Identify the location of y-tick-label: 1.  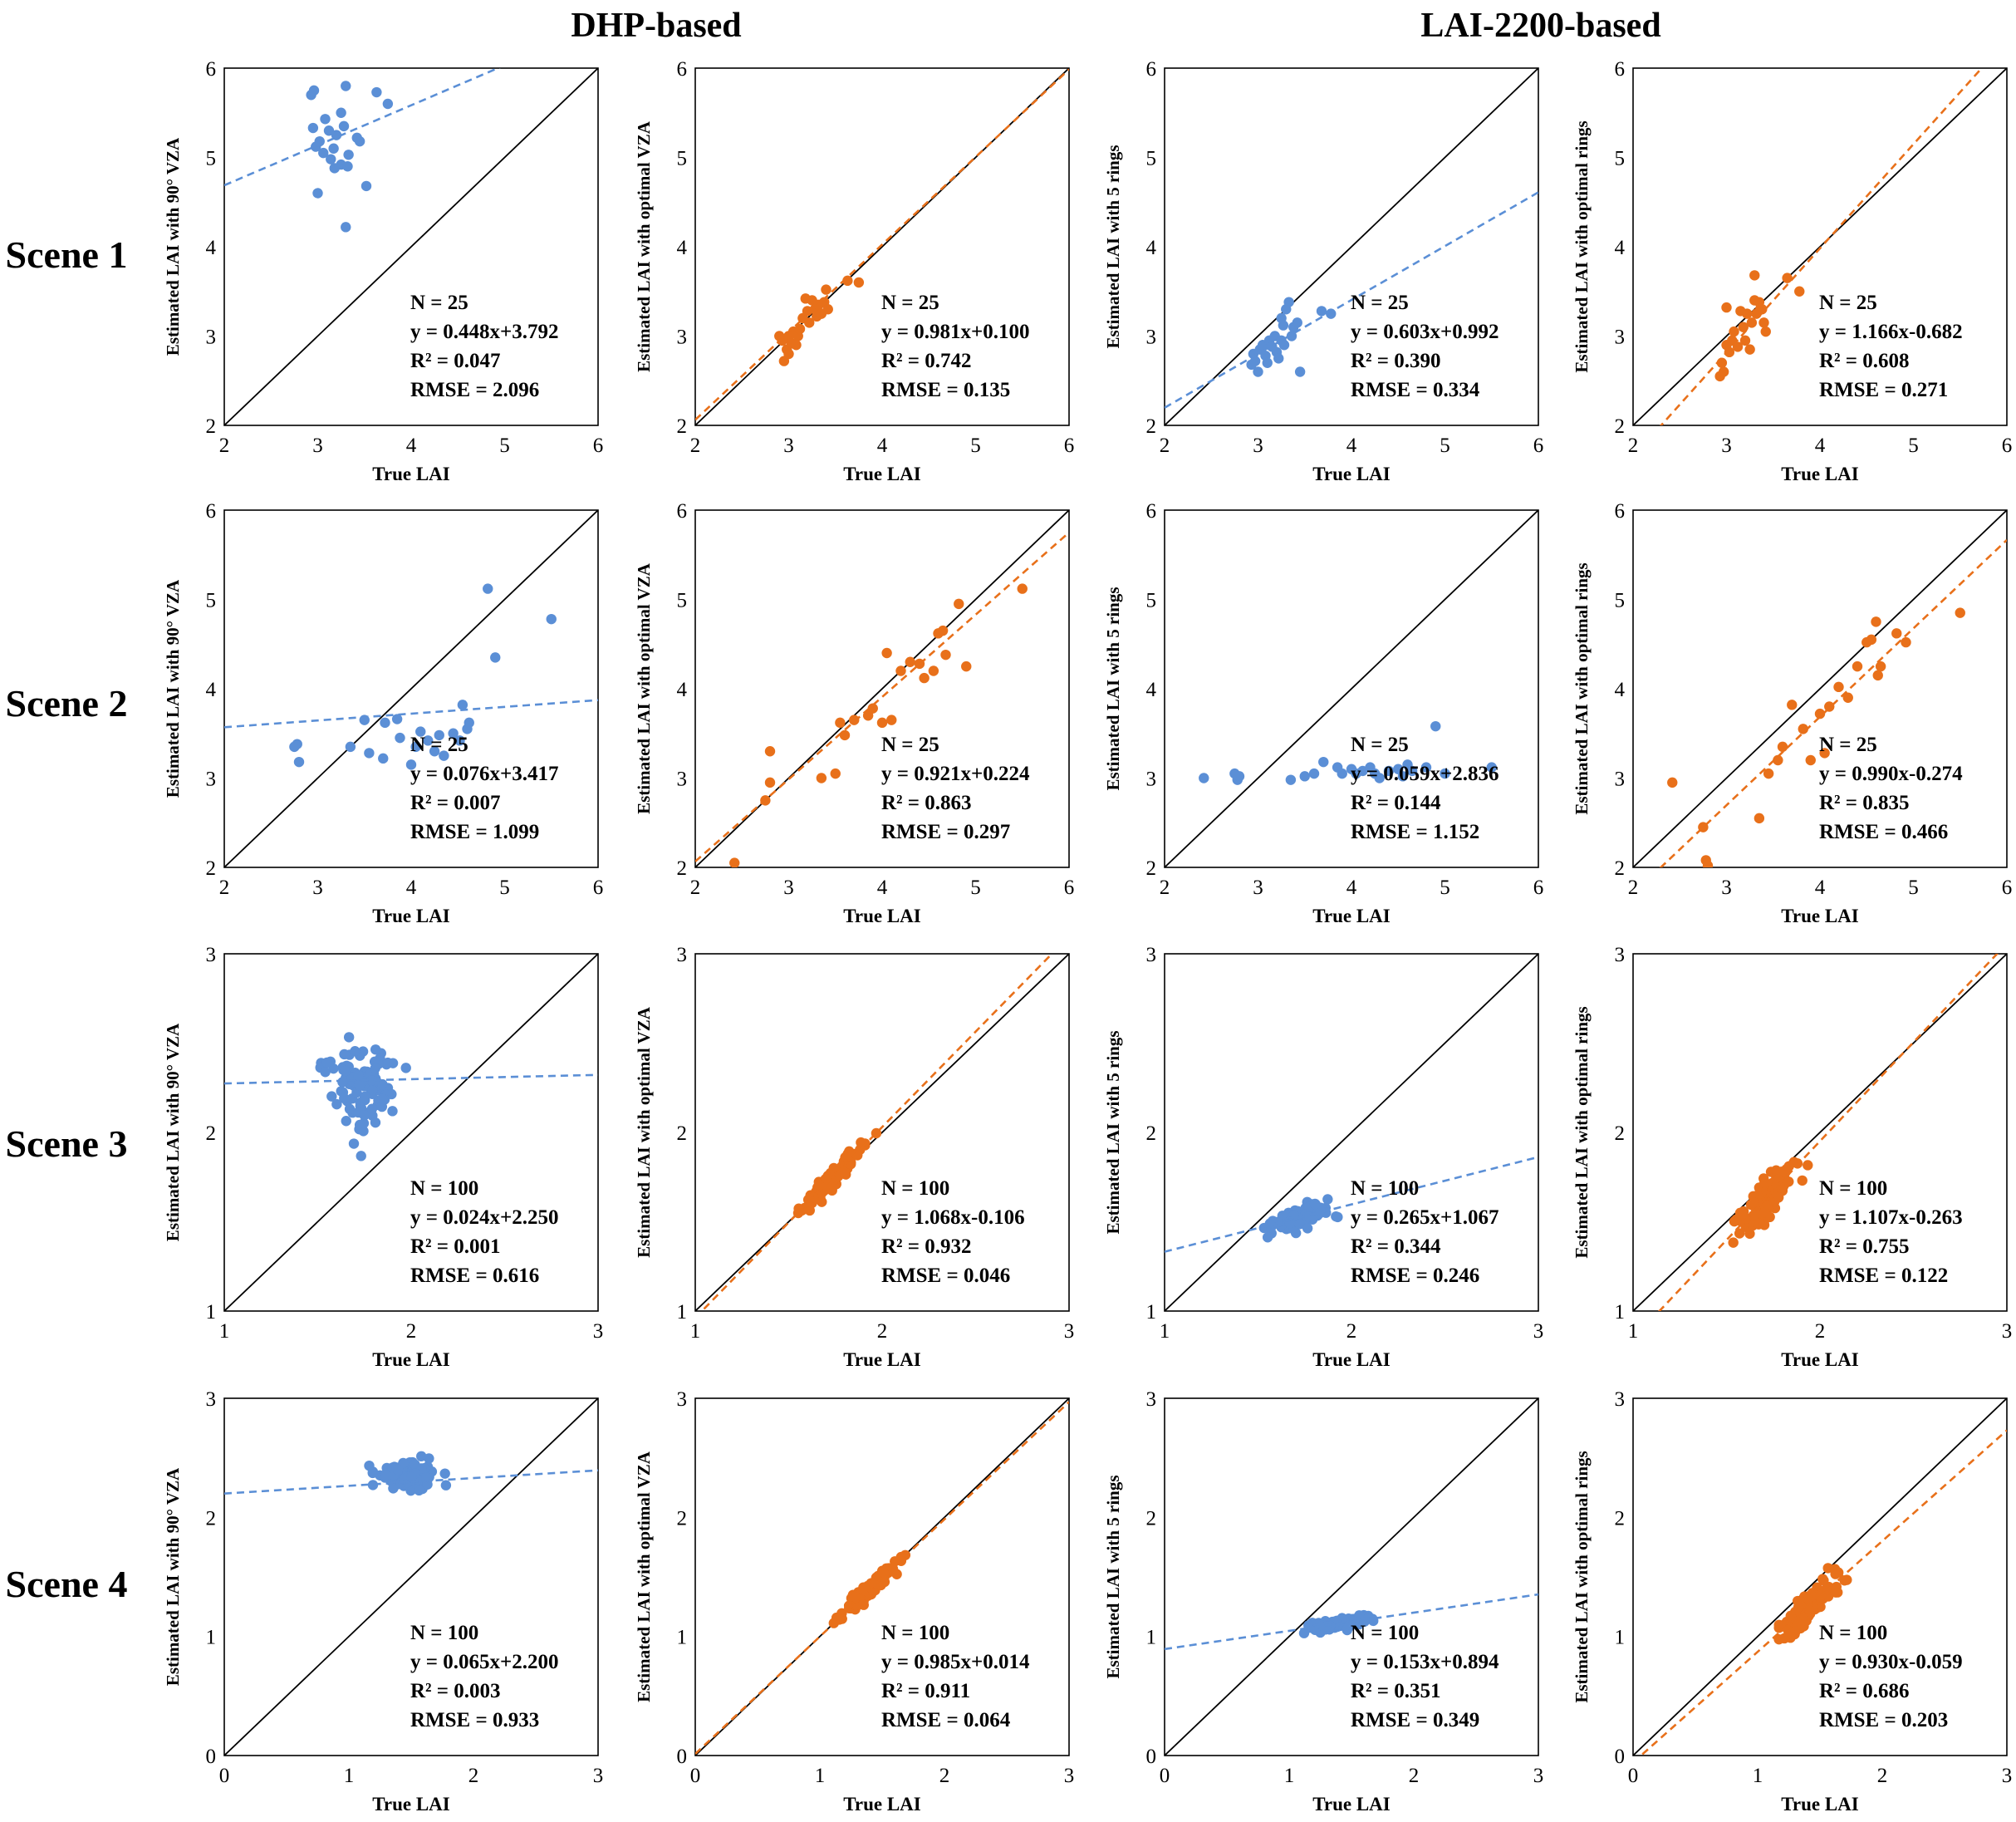
(1620, 1312).